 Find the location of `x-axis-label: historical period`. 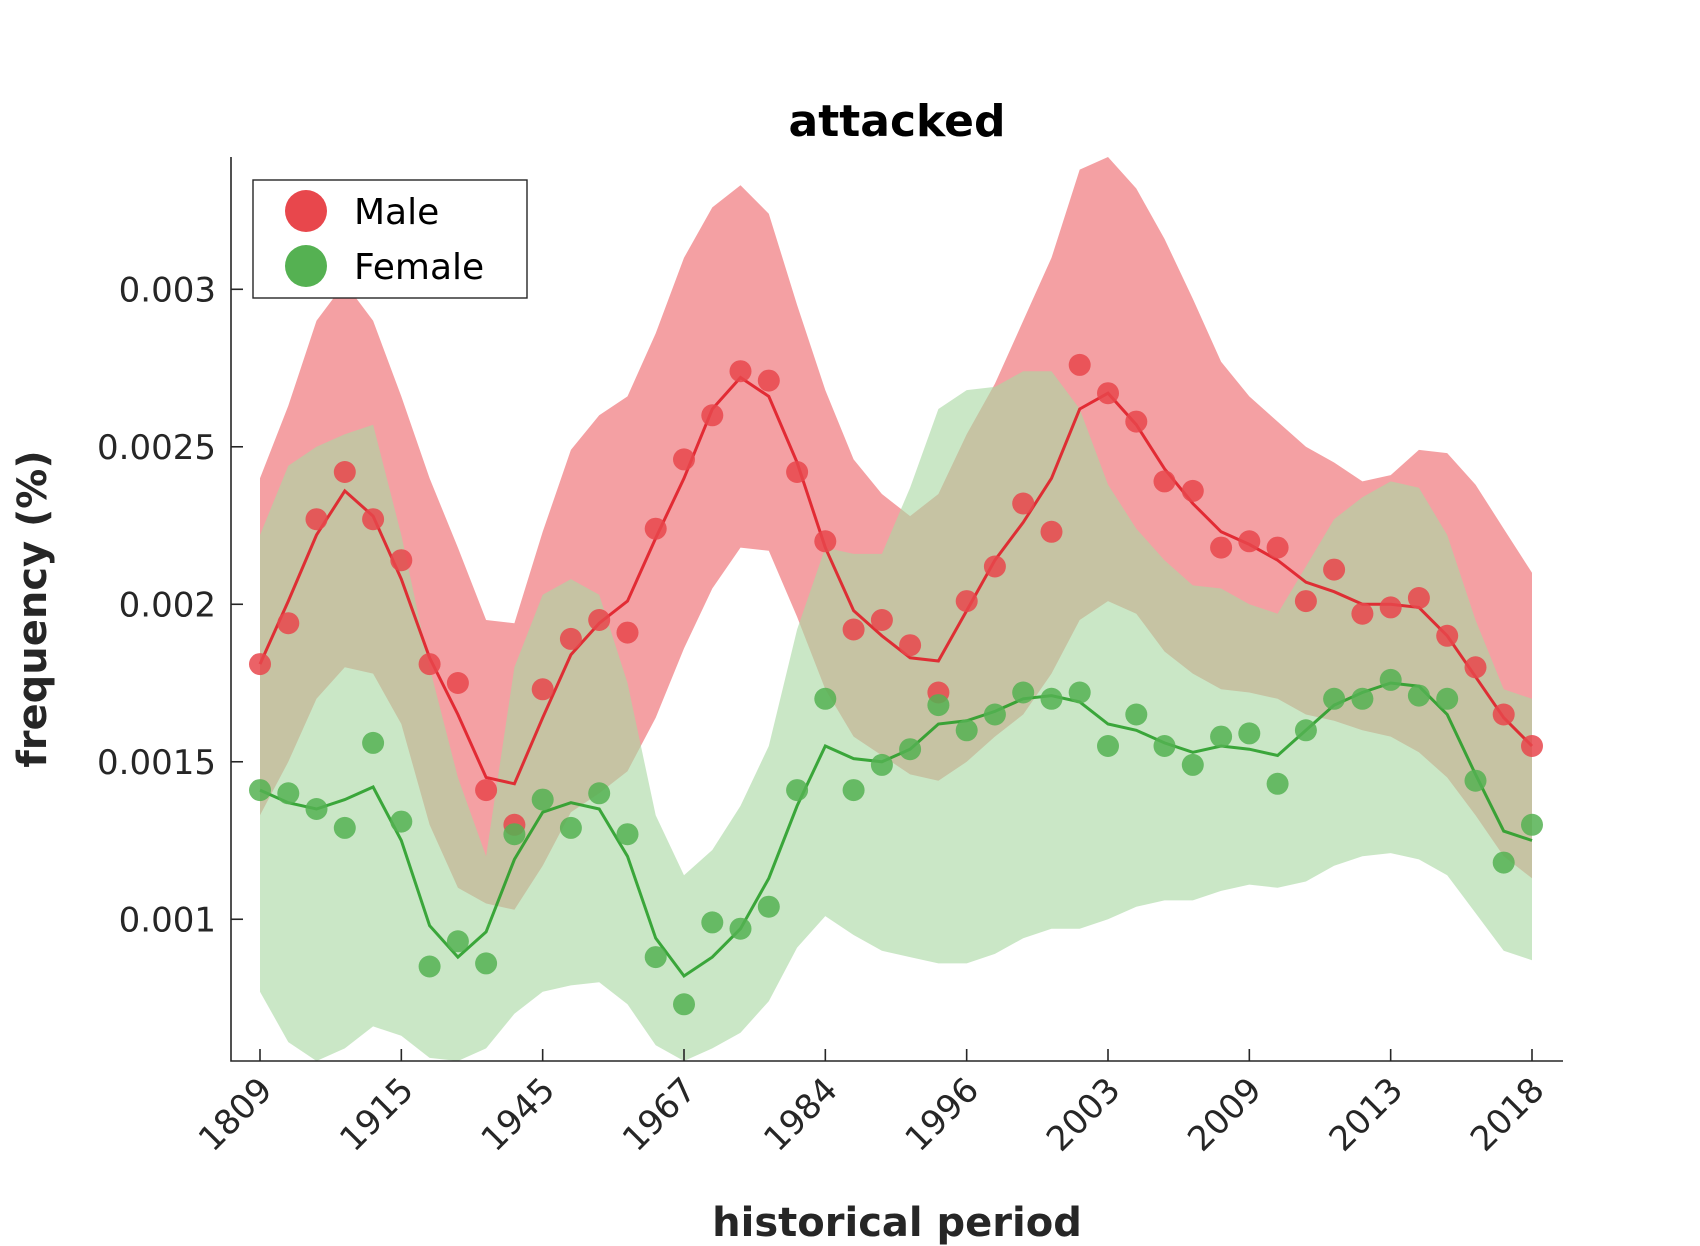

x-axis-label: historical period is located at coordinates (897, 1223).